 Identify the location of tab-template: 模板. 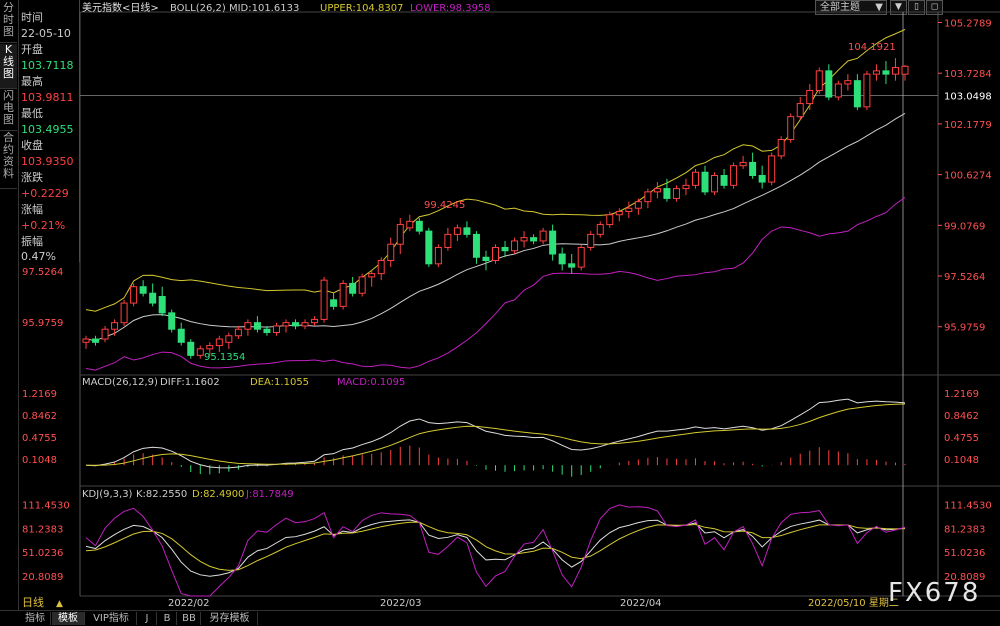
(68, 618).